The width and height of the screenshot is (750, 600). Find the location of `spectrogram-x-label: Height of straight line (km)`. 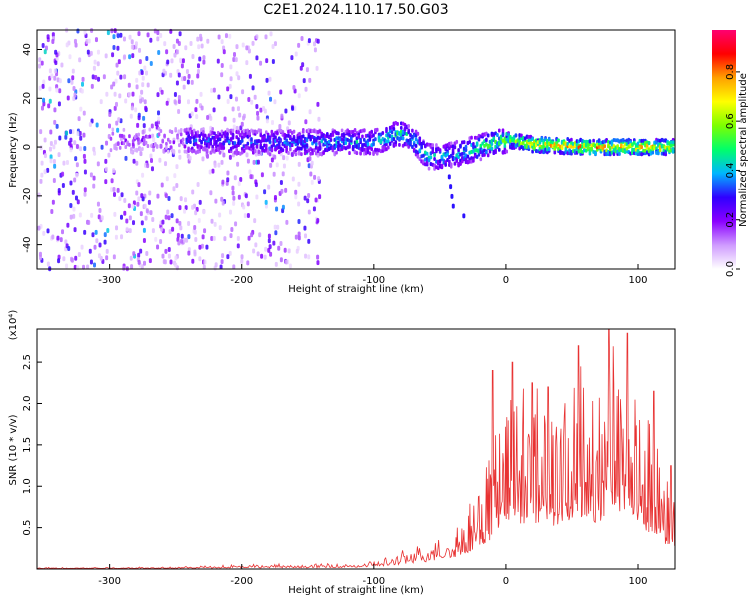

spectrogram-x-label: Height of straight line (km) is located at coordinates (356, 289).